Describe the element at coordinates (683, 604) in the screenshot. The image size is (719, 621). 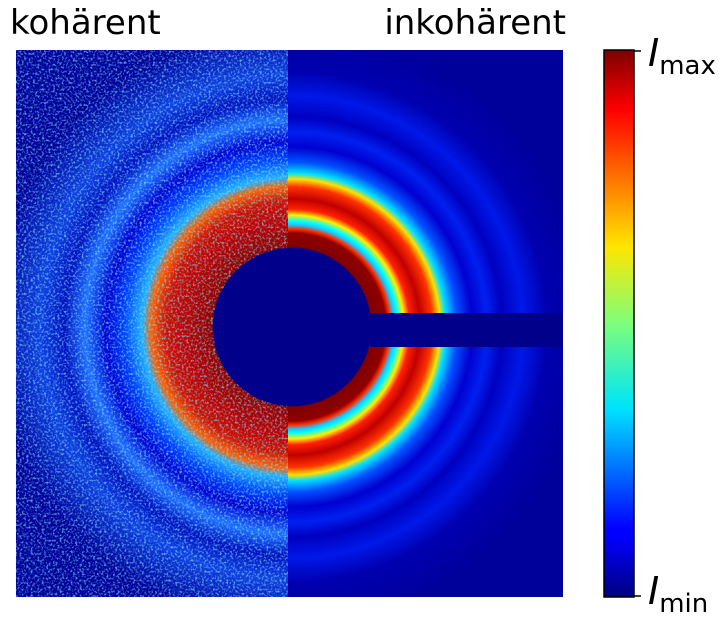
I see `label-part: min` at that location.